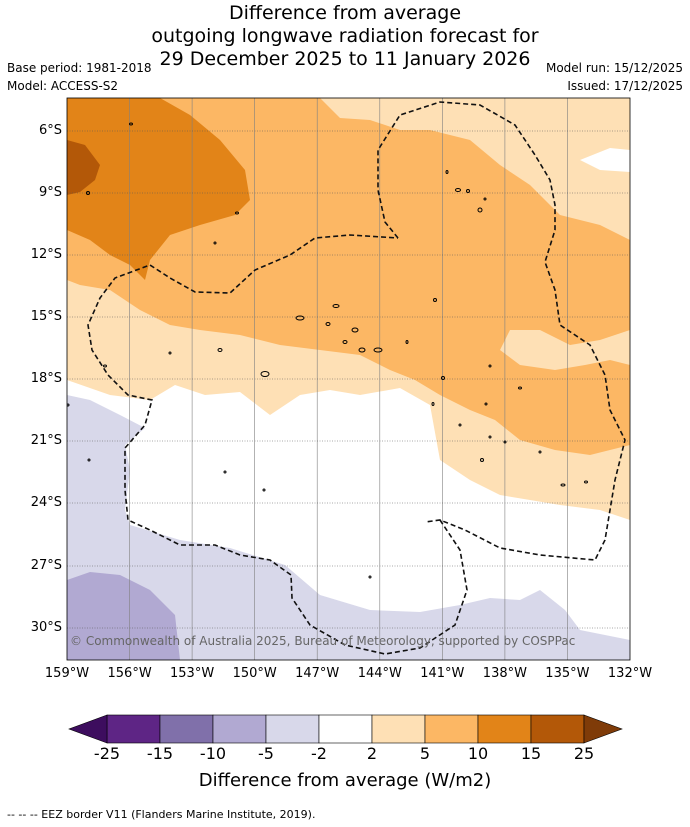 This screenshot has width=690, height=827. What do you see at coordinates (79, 68) in the screenshot?
I see `base-period: Base period: 1981-2018` at bounding box center [79, 68].